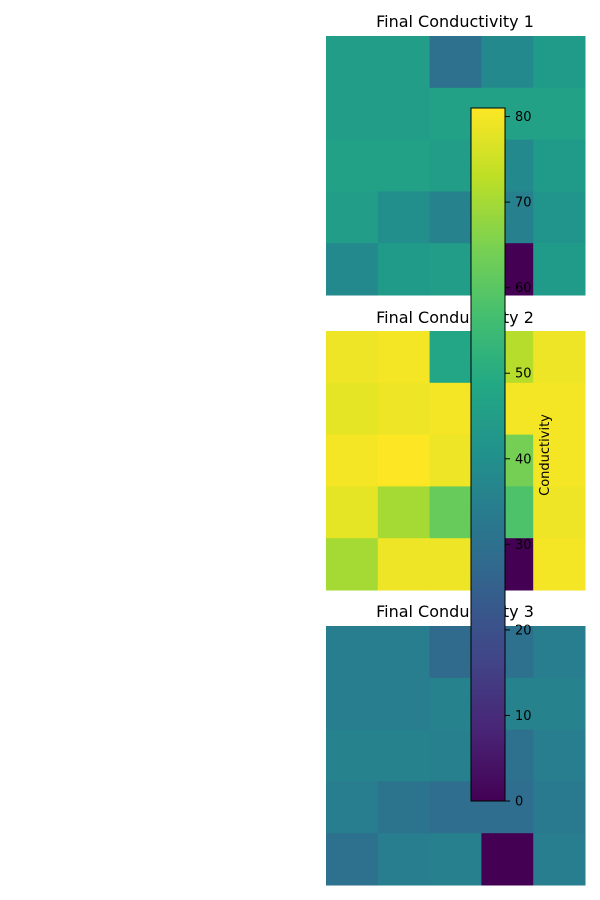  Describe the element at coordinates (545, 455) in the screenshot. I see `colorbar-label: Conductivity` at that location.